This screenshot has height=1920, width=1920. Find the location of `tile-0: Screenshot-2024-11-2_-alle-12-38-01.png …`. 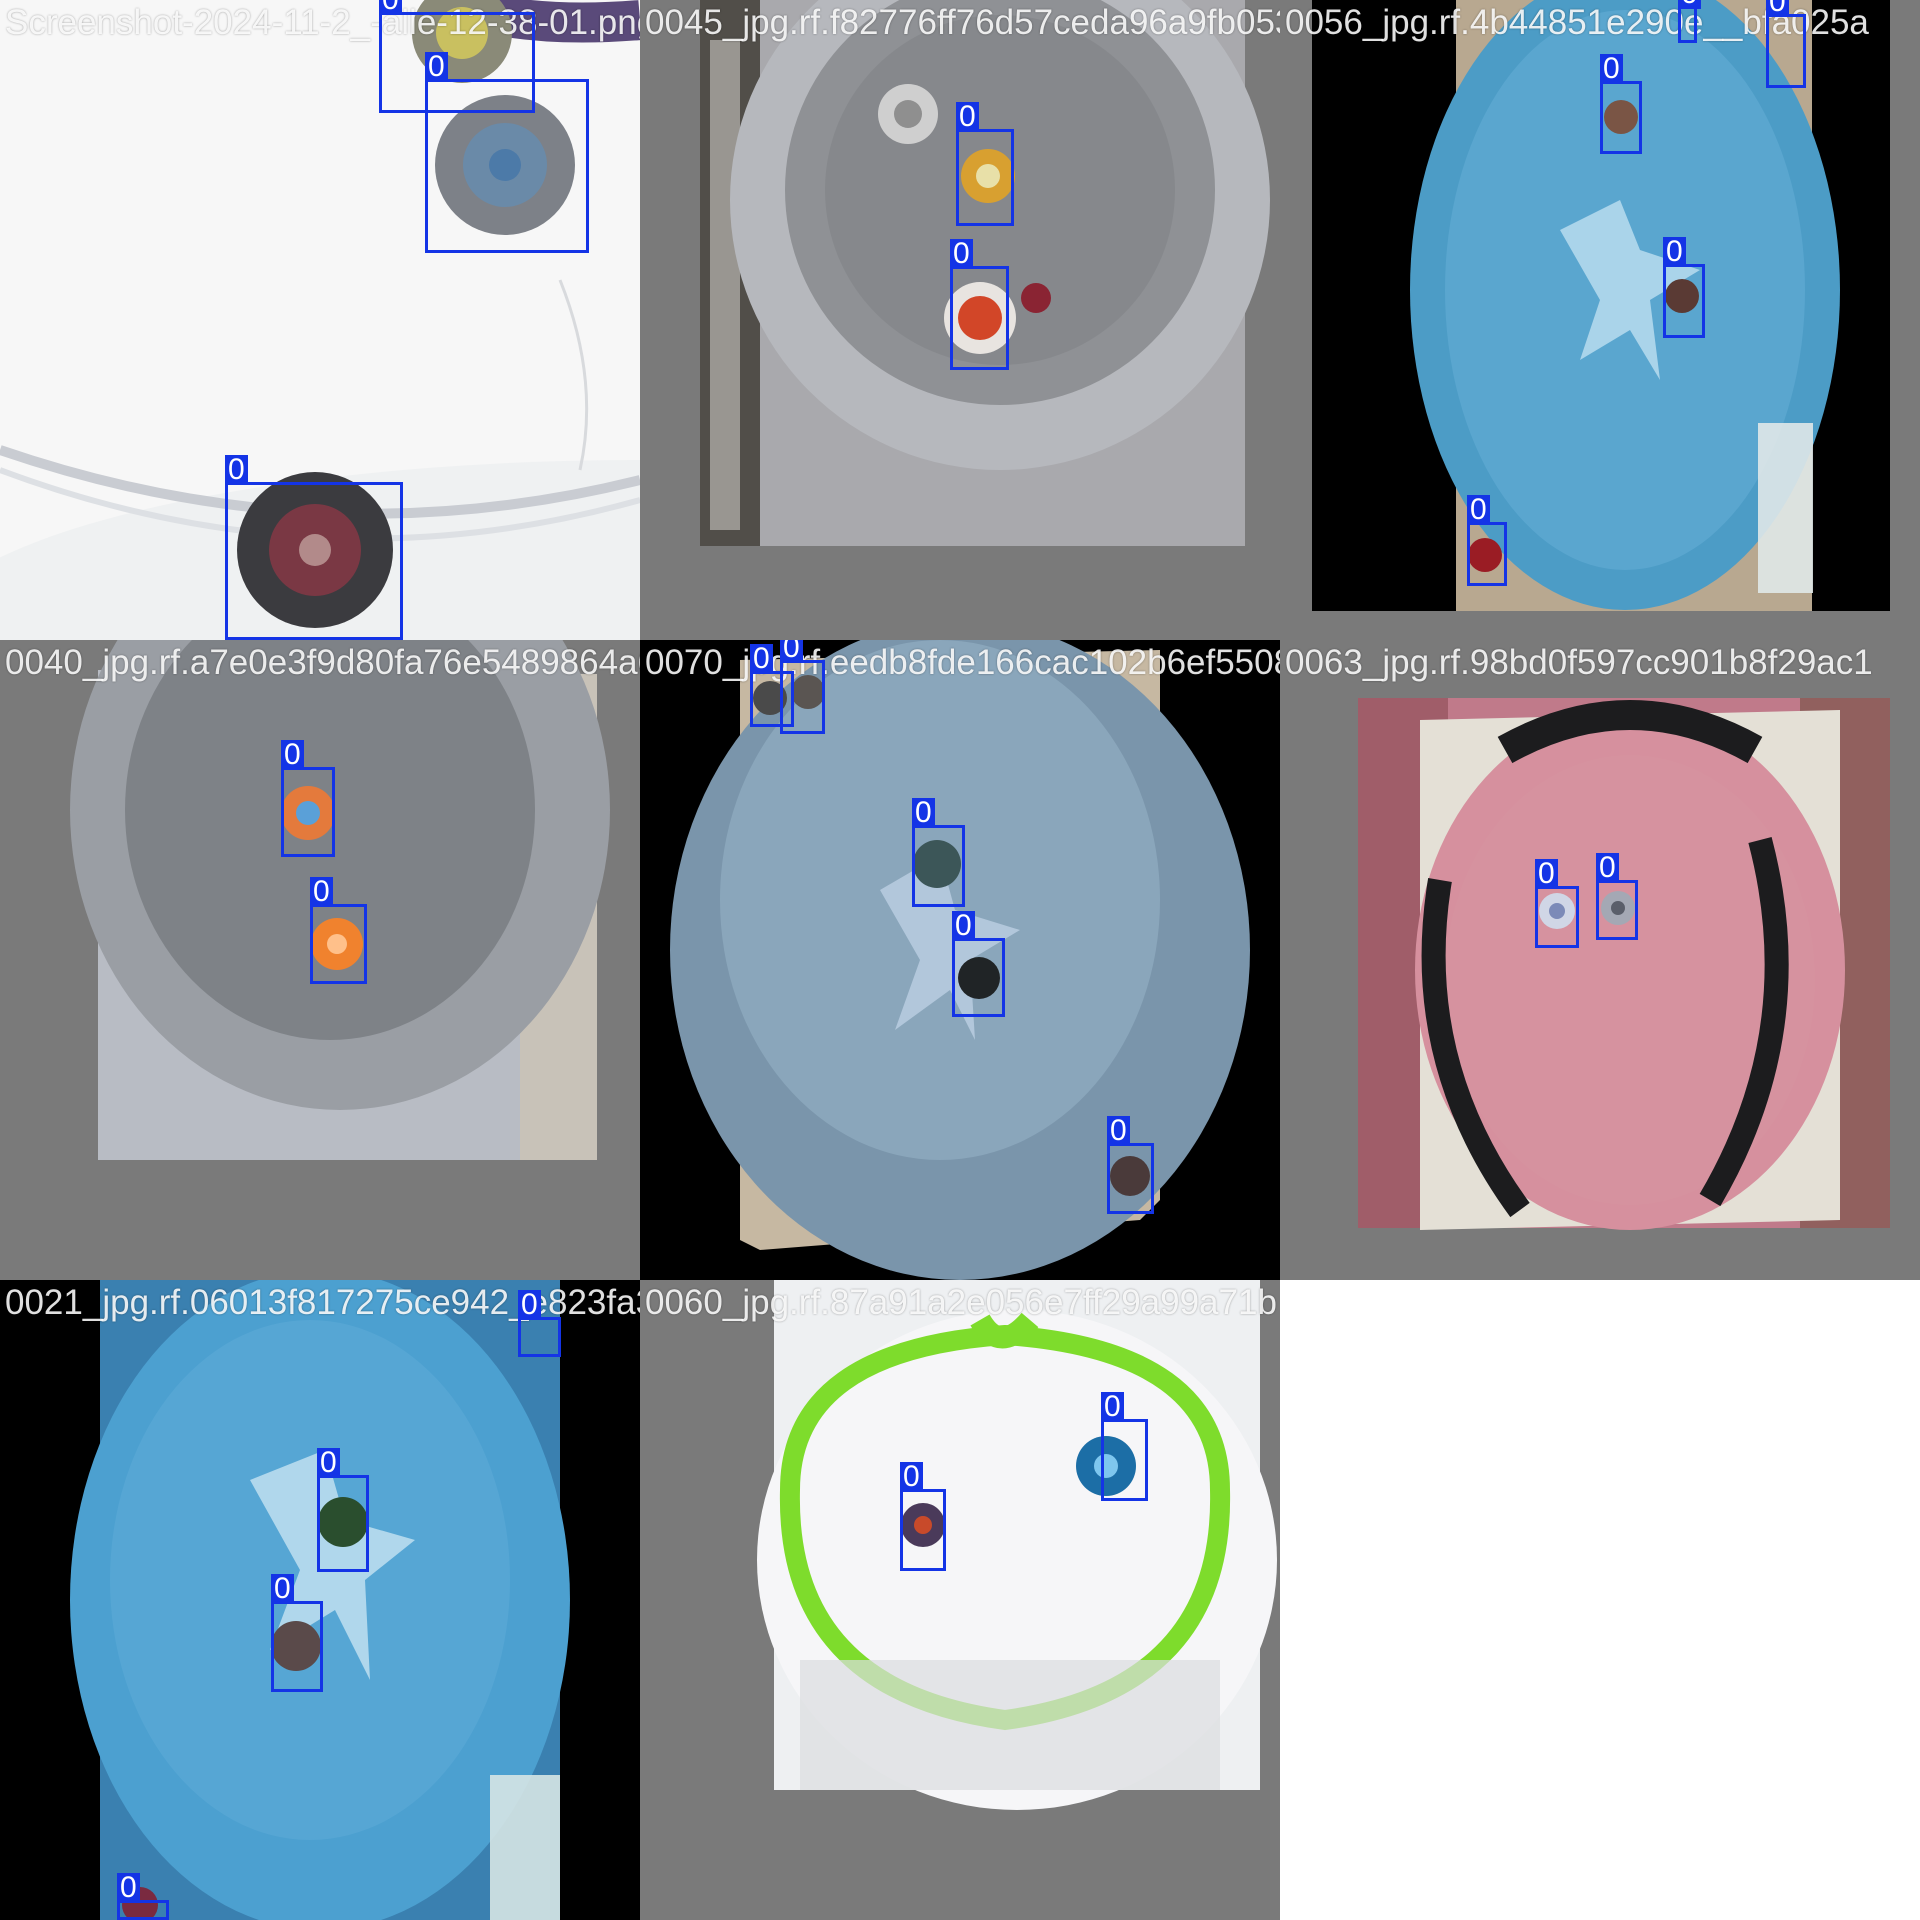

tile-0: Screenshot-2024-11-2_-alle-12-38-01.png … is located at coordinates (320, 320).